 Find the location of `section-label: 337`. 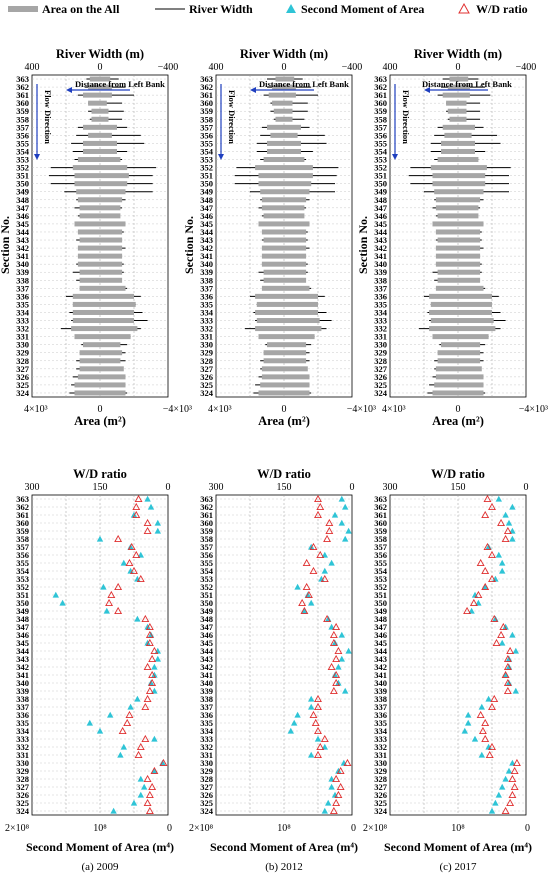

section-label: 337 is located at coordinates (207, 288).